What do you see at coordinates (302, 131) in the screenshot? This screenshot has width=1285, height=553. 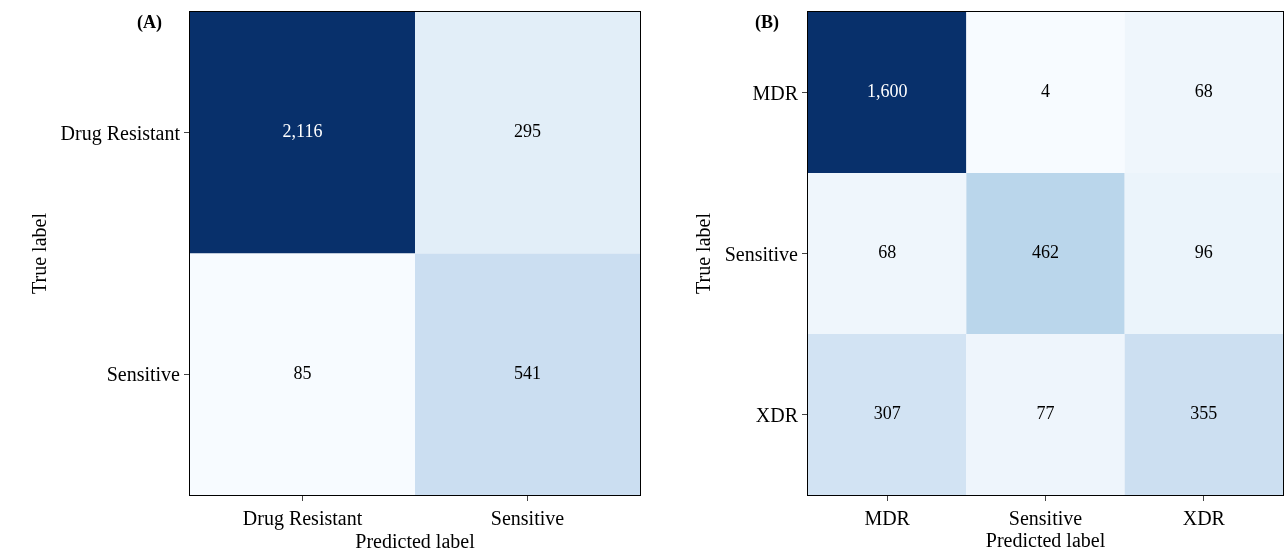 I see `data-label: 2,116` at bounding box center [302, 131].